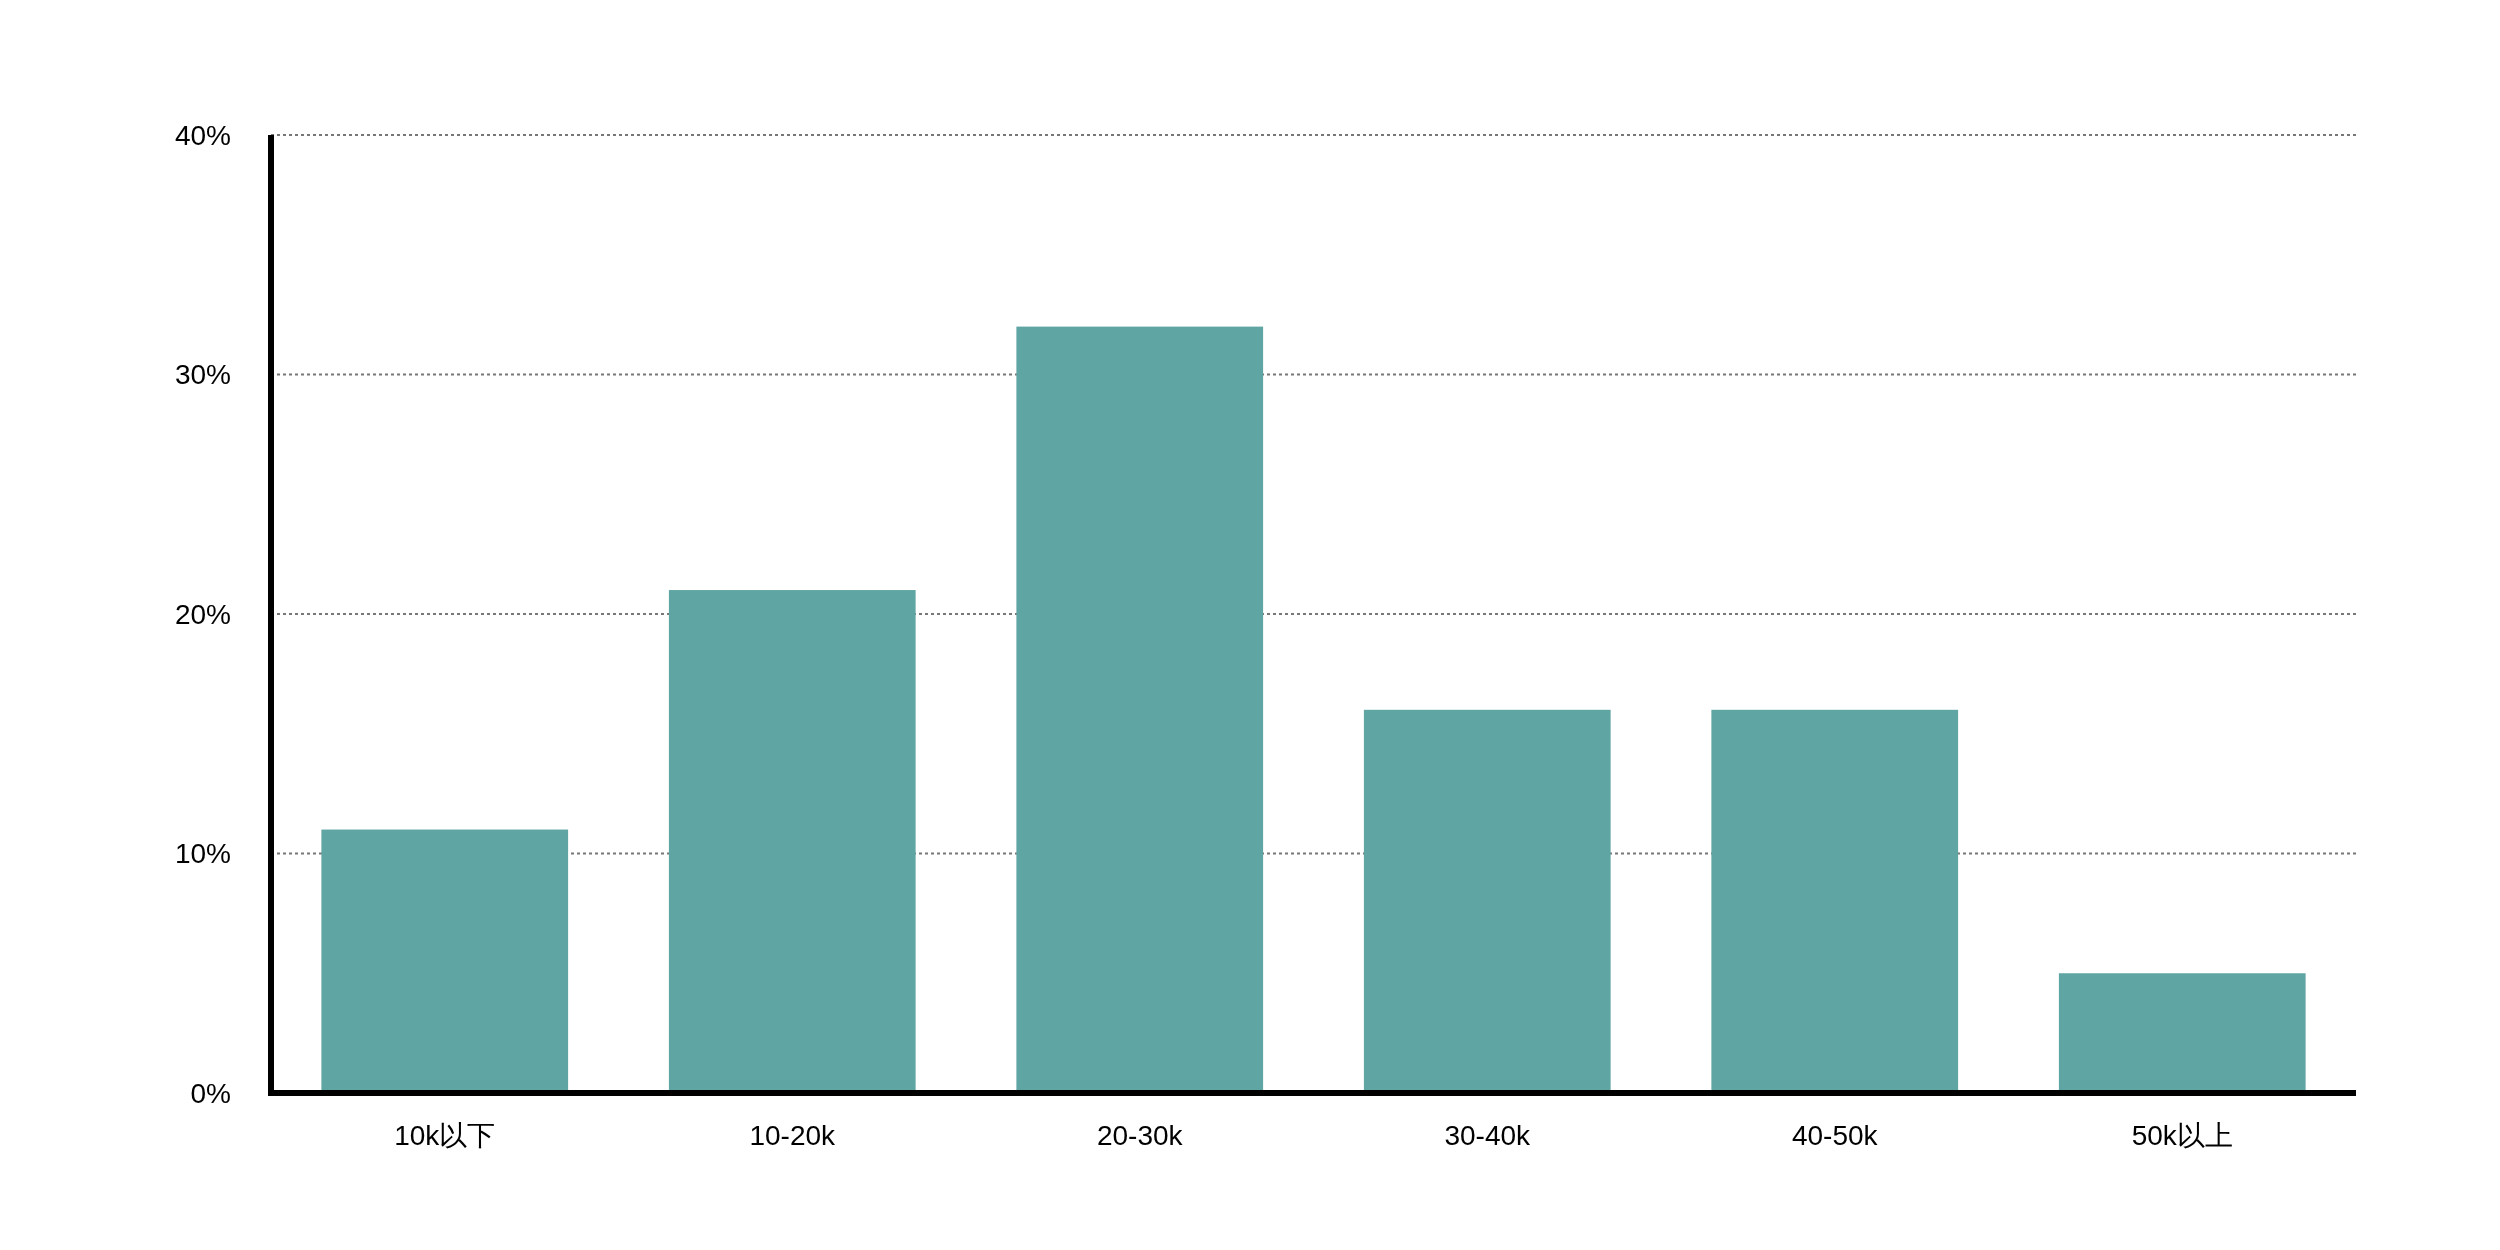  Describe the element at coordinates (210, 1093) in the screenshot. I see `y-tick-label: 0%` at that location.